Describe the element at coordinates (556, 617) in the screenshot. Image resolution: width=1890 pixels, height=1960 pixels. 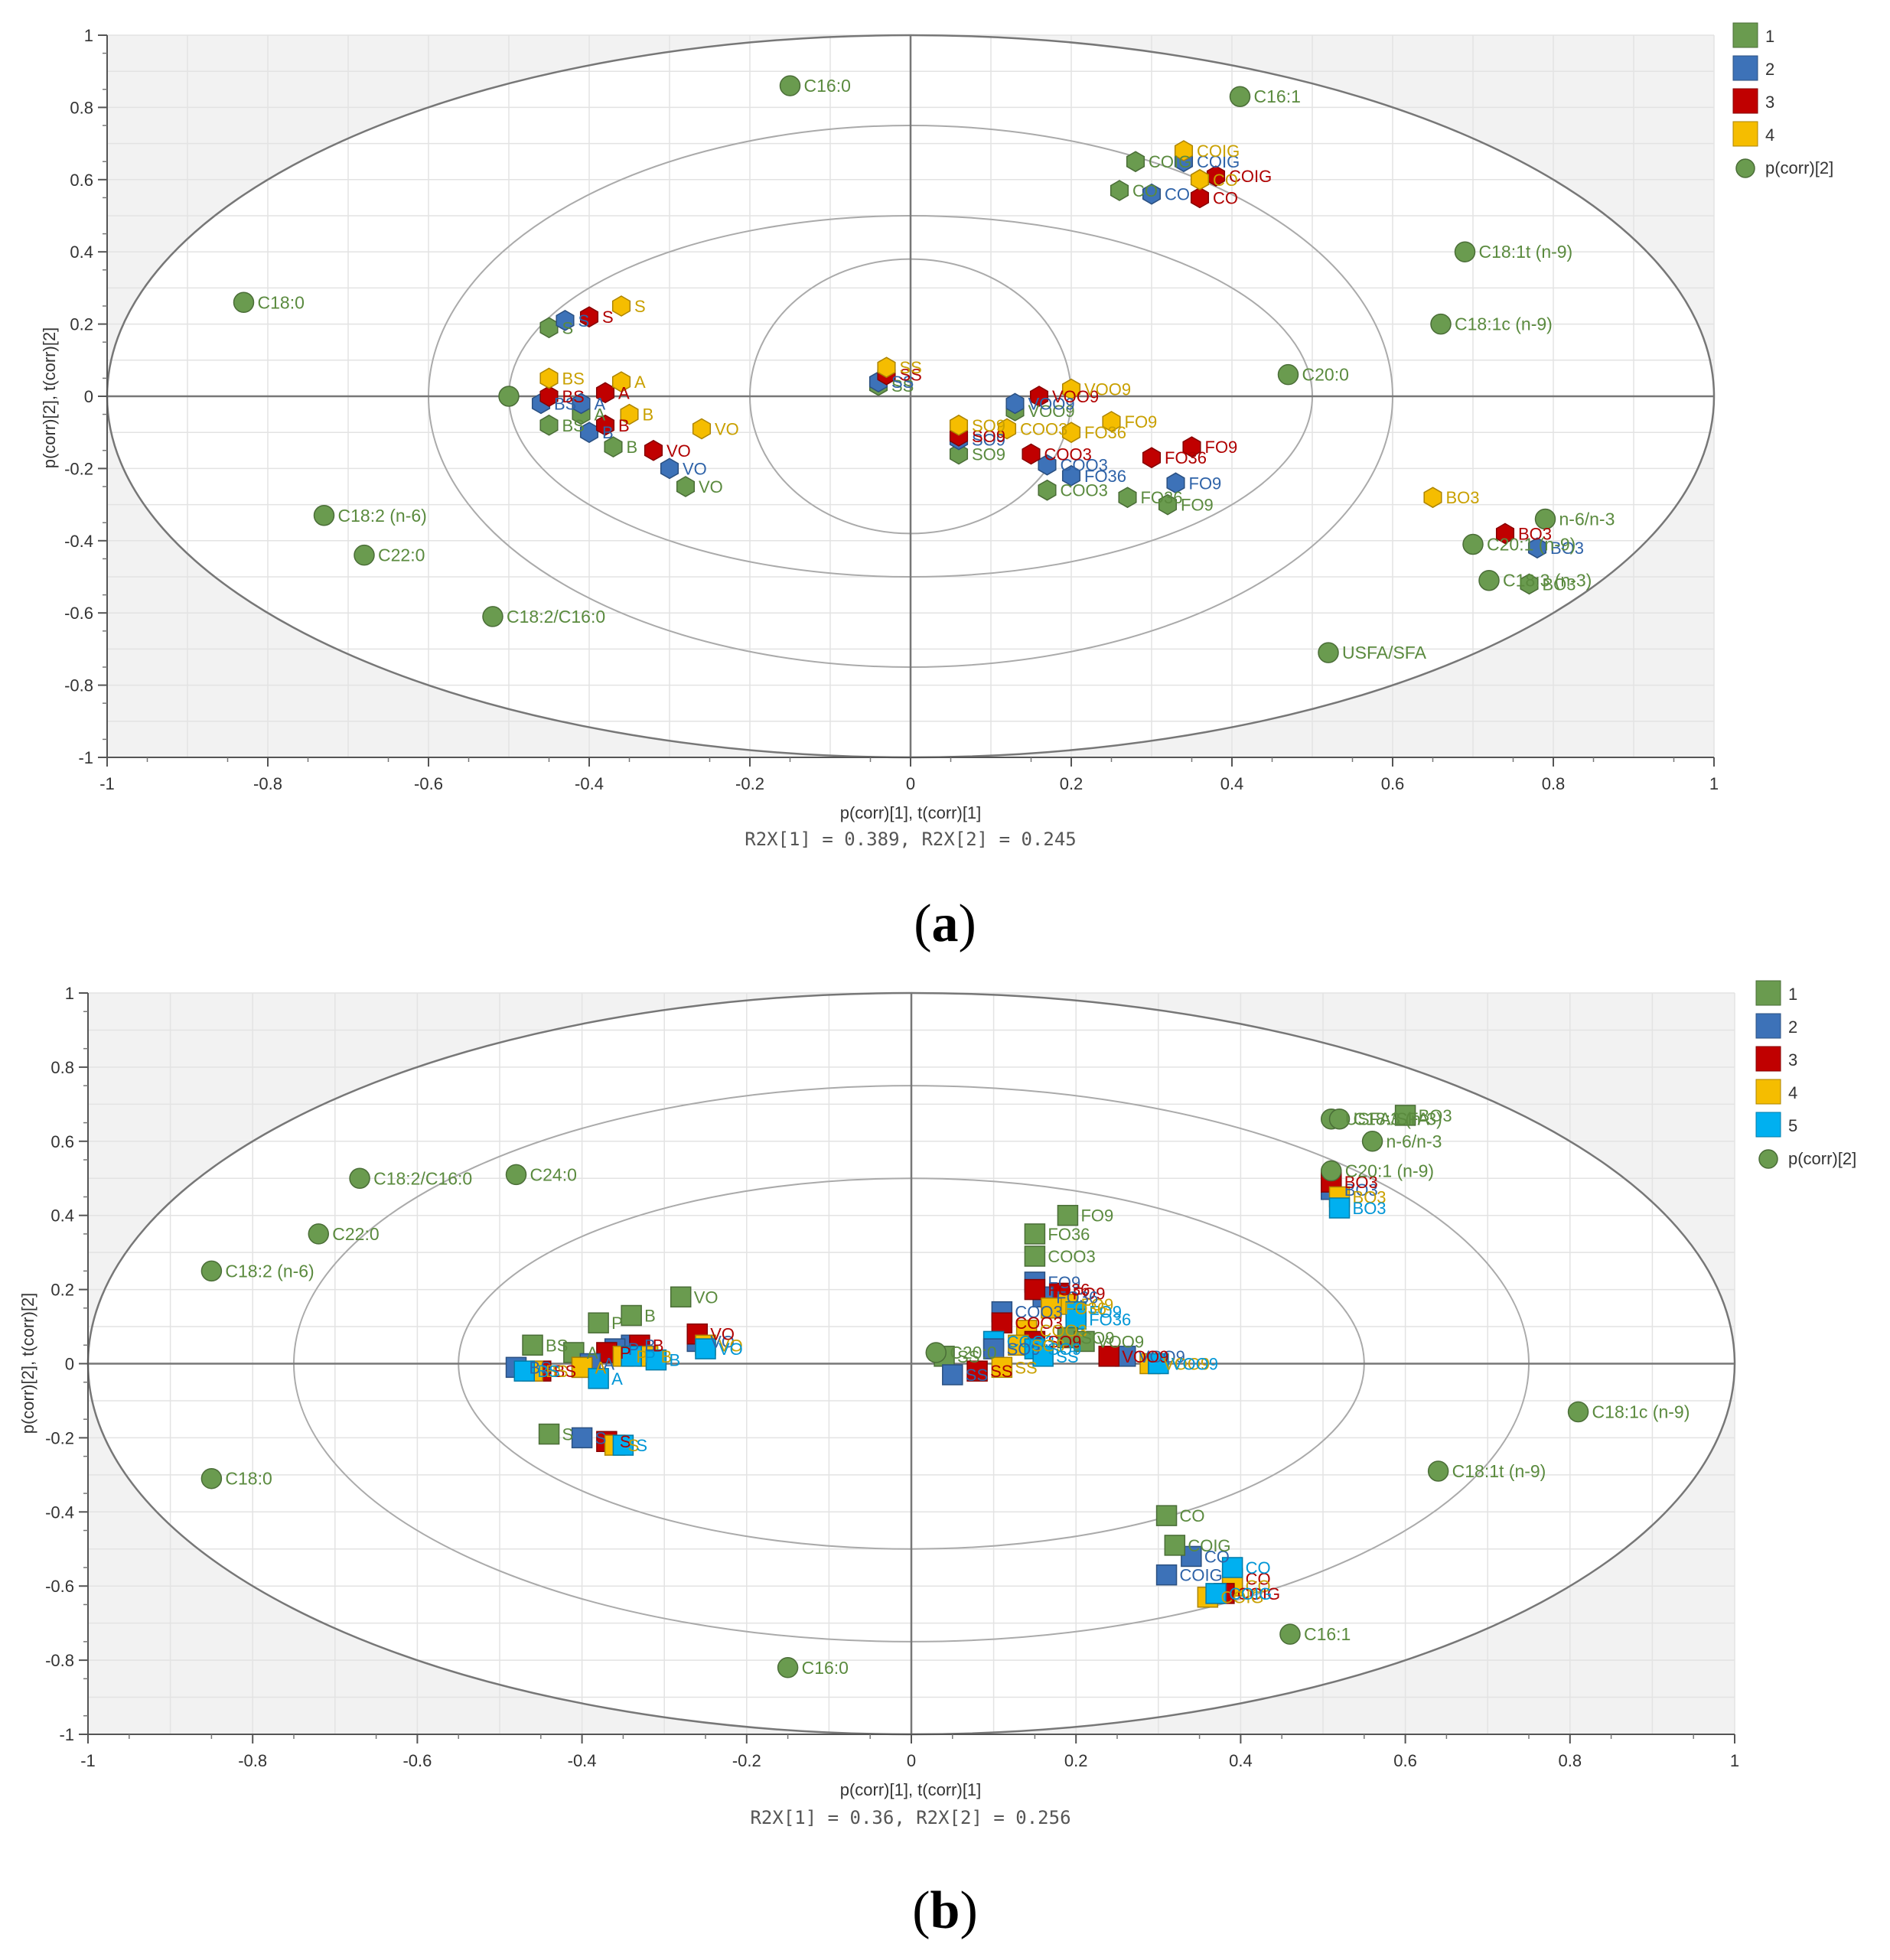
I see `variable-label: C18:2/C16:0` at that location.